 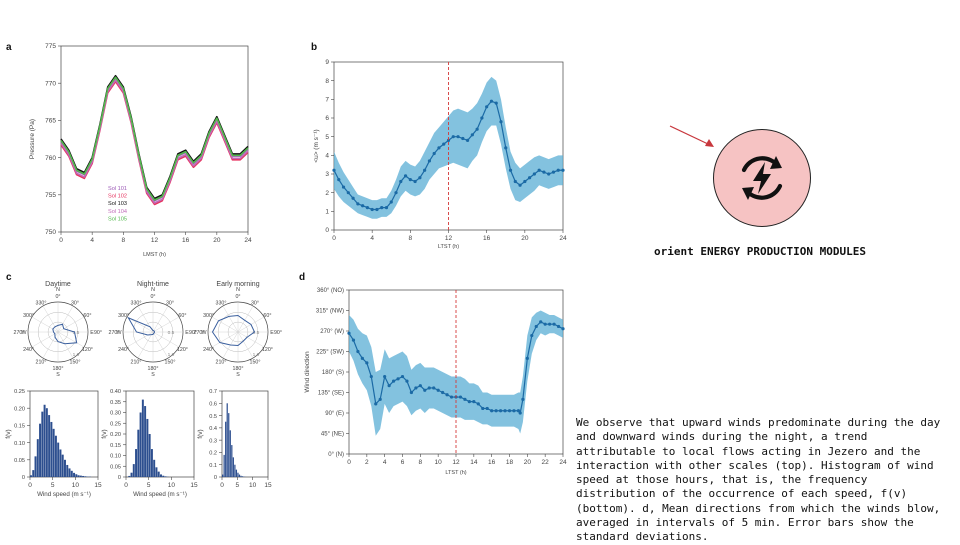 What do you see at coordinates (314, 47) in the screenshot?
I see `panel-b-label: b` at bounding box center [314, 47].